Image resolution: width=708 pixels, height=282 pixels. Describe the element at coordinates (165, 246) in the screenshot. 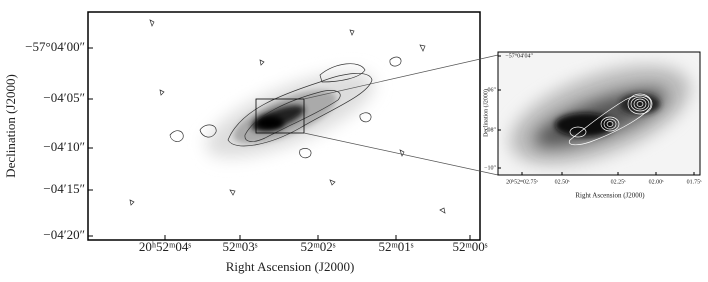

I see `x-tick-label: 20ʰ52ᵐ04ˢ` at that location.